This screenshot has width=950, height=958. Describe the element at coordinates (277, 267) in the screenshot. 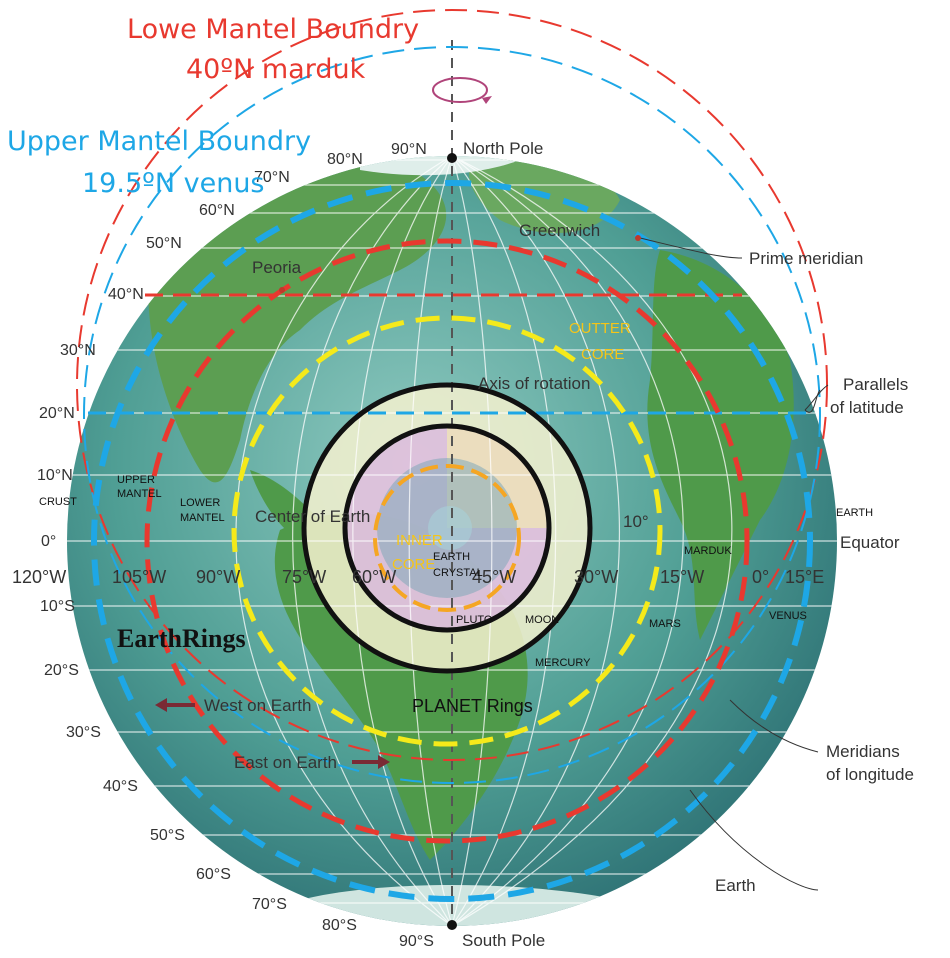

I see `peoria-label: Peoria` at that location.